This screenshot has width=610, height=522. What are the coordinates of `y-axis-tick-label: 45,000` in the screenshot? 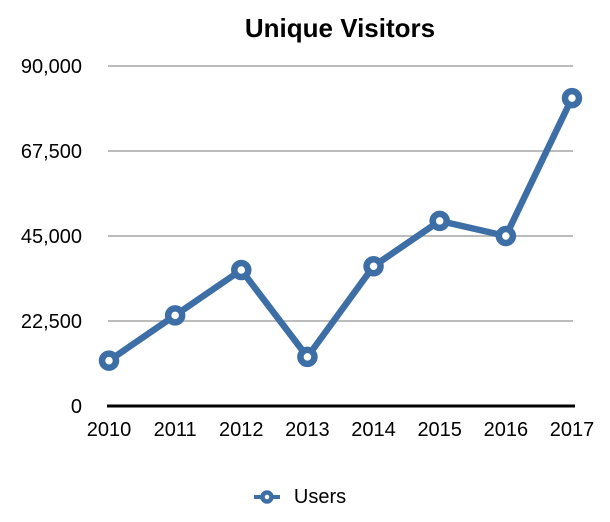 It's located at (51, 237).